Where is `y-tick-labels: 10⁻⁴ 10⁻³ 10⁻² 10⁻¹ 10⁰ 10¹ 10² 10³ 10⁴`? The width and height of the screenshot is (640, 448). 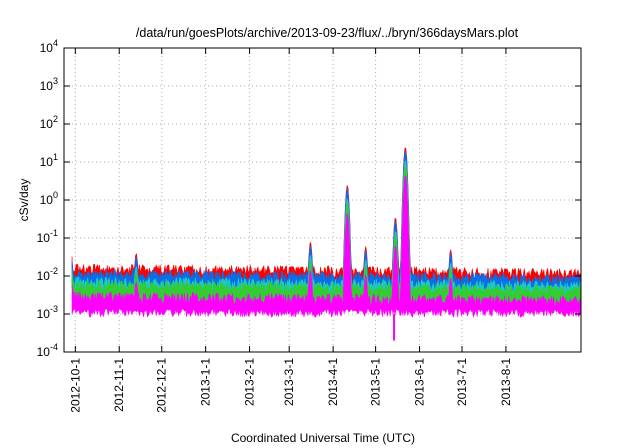 y-tick-labels: 10⁻⁴ 10⁻³ 10⁻² 10⁻¹ 10⁰ 10¹ 10² 10³ 10⁴ is located at coordinates (47, 198).